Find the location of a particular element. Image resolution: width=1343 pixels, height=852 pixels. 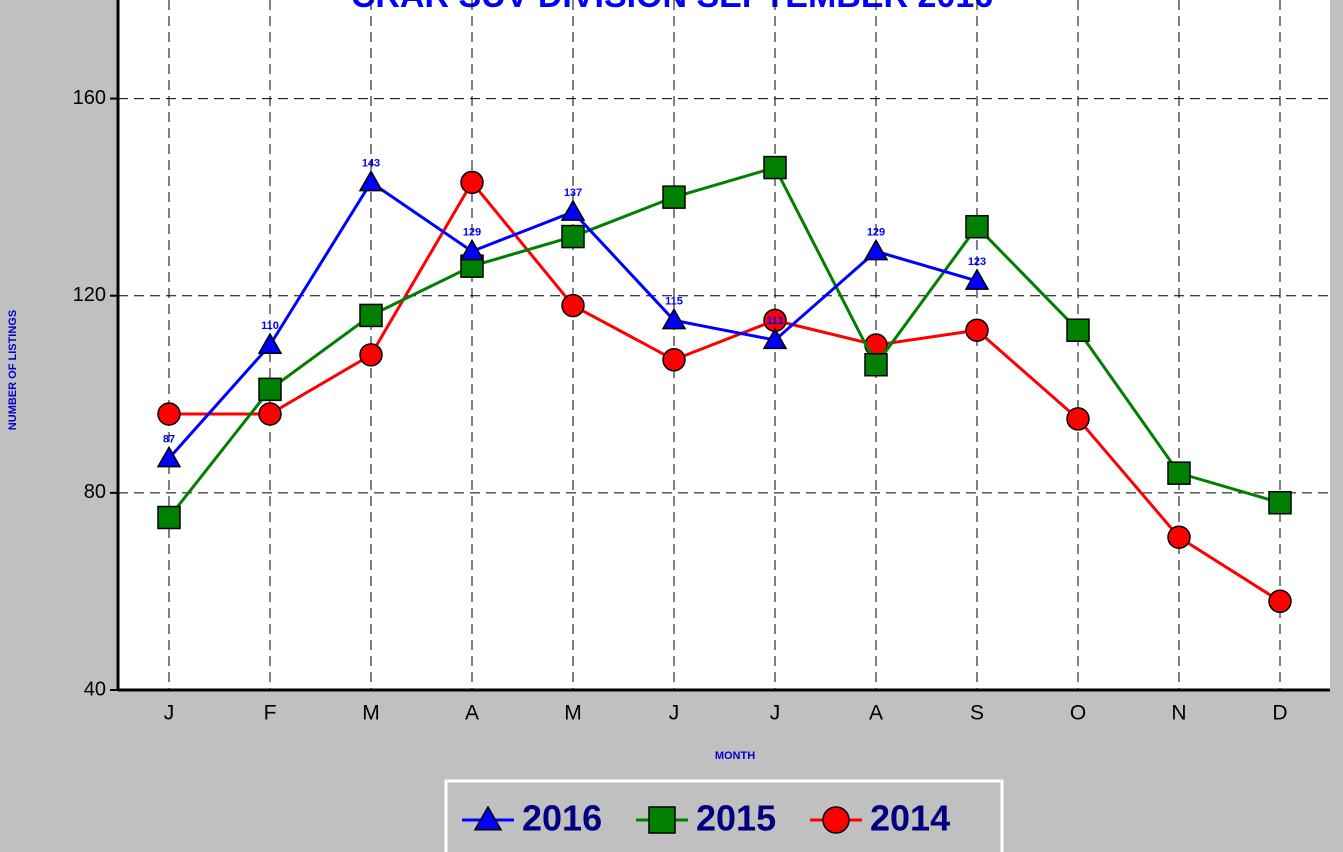

x-tick-label: S is located at coordinates (977, 713).